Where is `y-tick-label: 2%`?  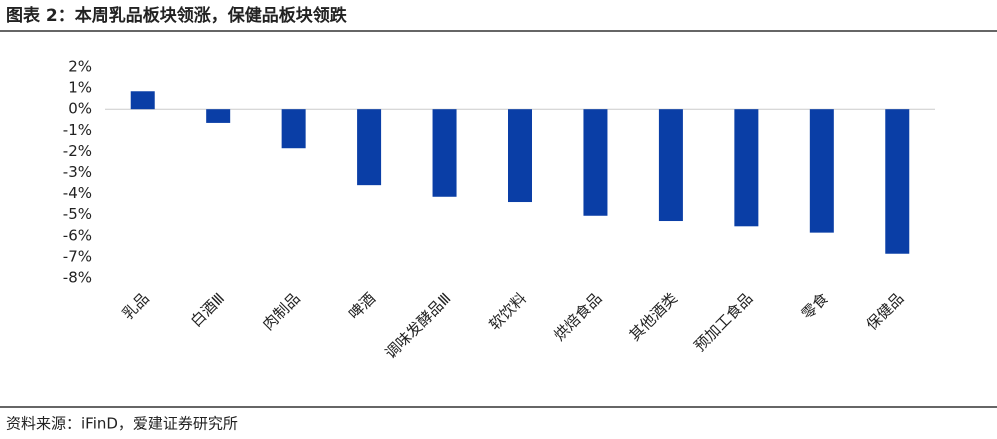
y-tick-label: 2% is located at coordinates (80, 67).